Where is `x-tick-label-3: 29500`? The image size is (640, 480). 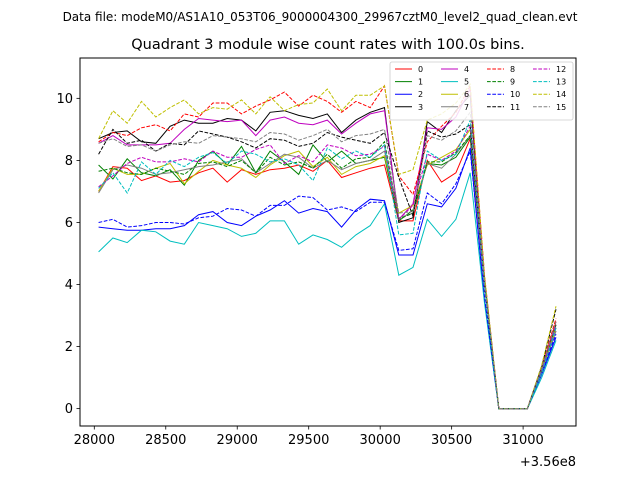
x-tick-label-3: 29500 is located at coordinates (308, 440).